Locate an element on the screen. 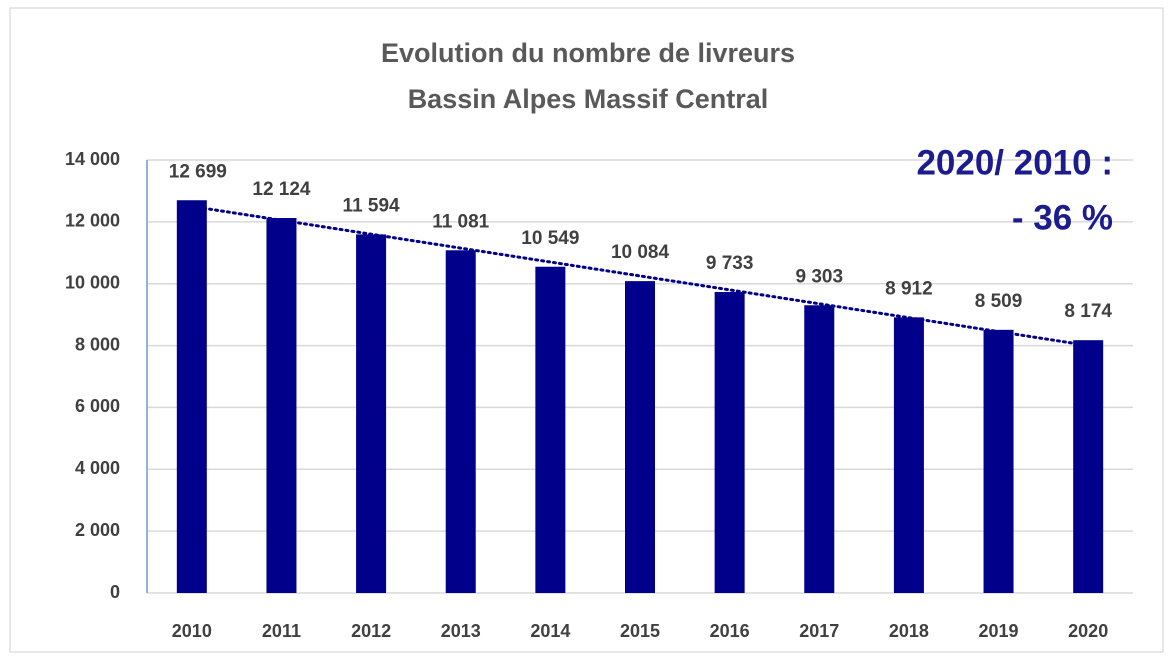 The height and width of the screenshot is (661, 1175). y-tick-label: 4 000 is located at coordinates (97, 468).